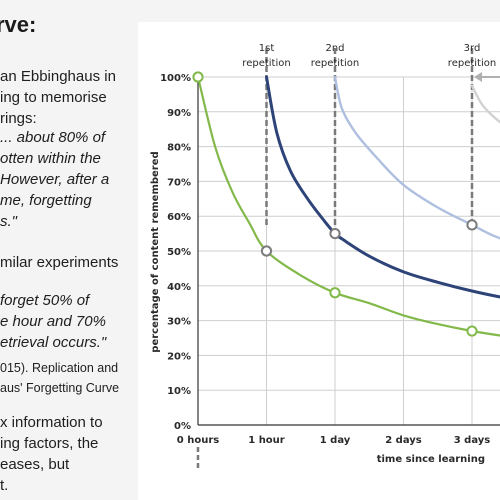 The width and height of the screenshot is (500, 500). What do you see at coordinates (182, 426) in the screenshot?
I see `y-tick-label: 0%` at bounding box center [182, 426].